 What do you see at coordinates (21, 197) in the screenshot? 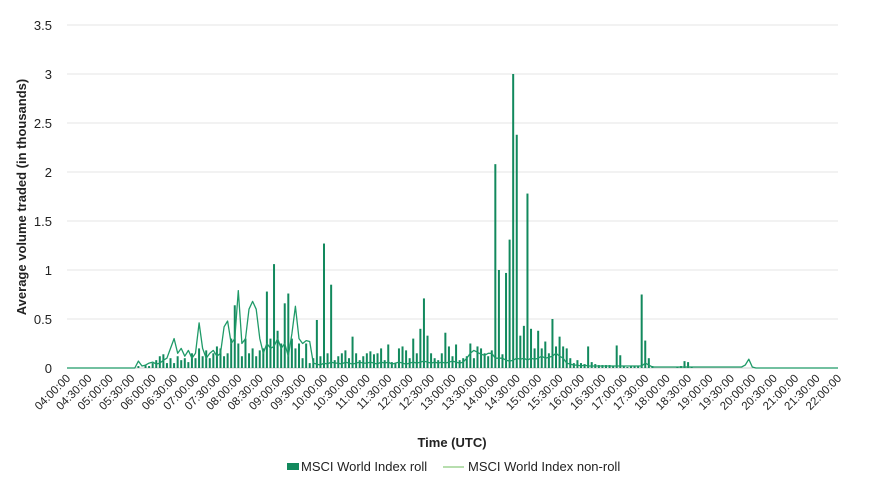
I see `y-axis-title: Average volume traded (in thousands)` at bounding box center [21, 197].